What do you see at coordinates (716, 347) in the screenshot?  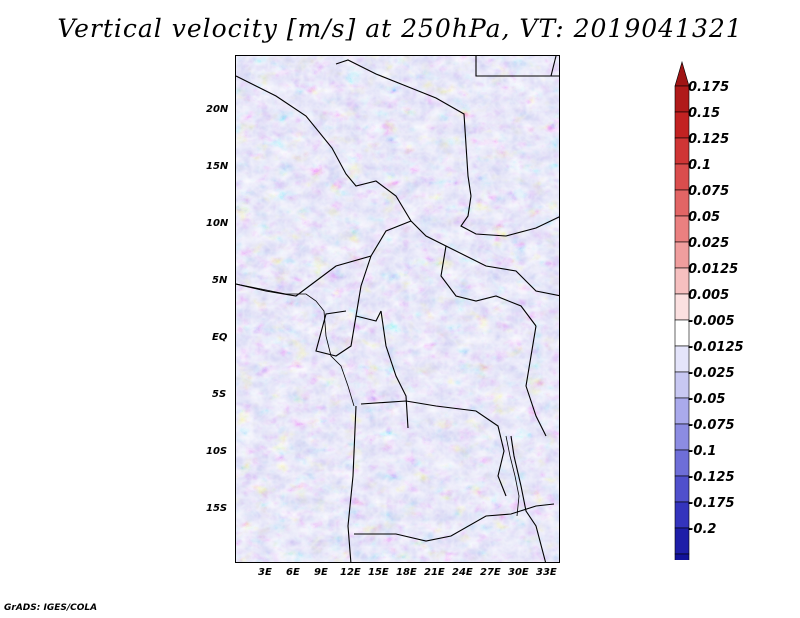 I see `colorbar-label: -0.0125` at bounding box center [716, 347].